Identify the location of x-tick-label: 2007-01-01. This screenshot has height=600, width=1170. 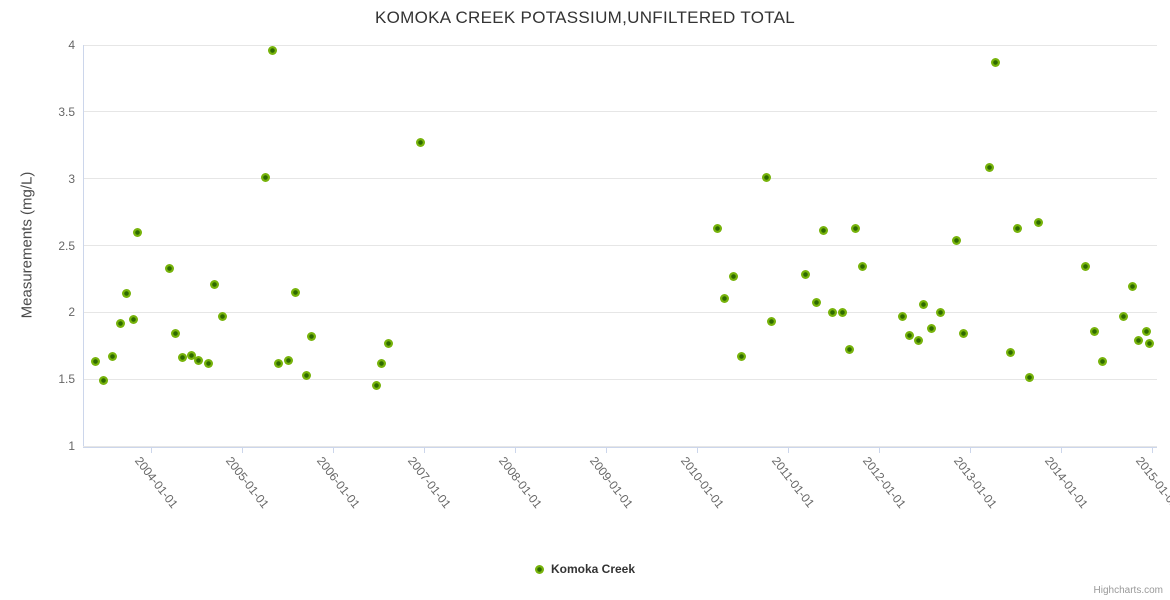
(430, 482).